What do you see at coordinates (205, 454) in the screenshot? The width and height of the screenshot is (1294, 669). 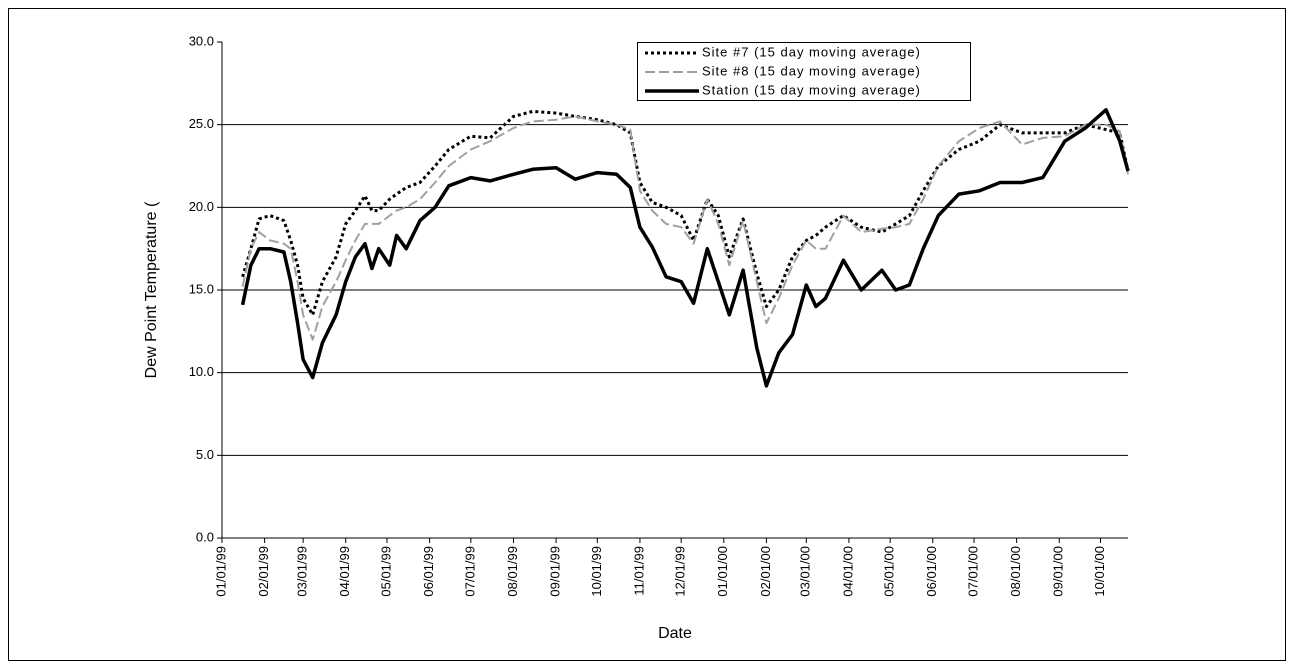 I see `y-tick-label: 5.0` at bounding box center [205, 454].